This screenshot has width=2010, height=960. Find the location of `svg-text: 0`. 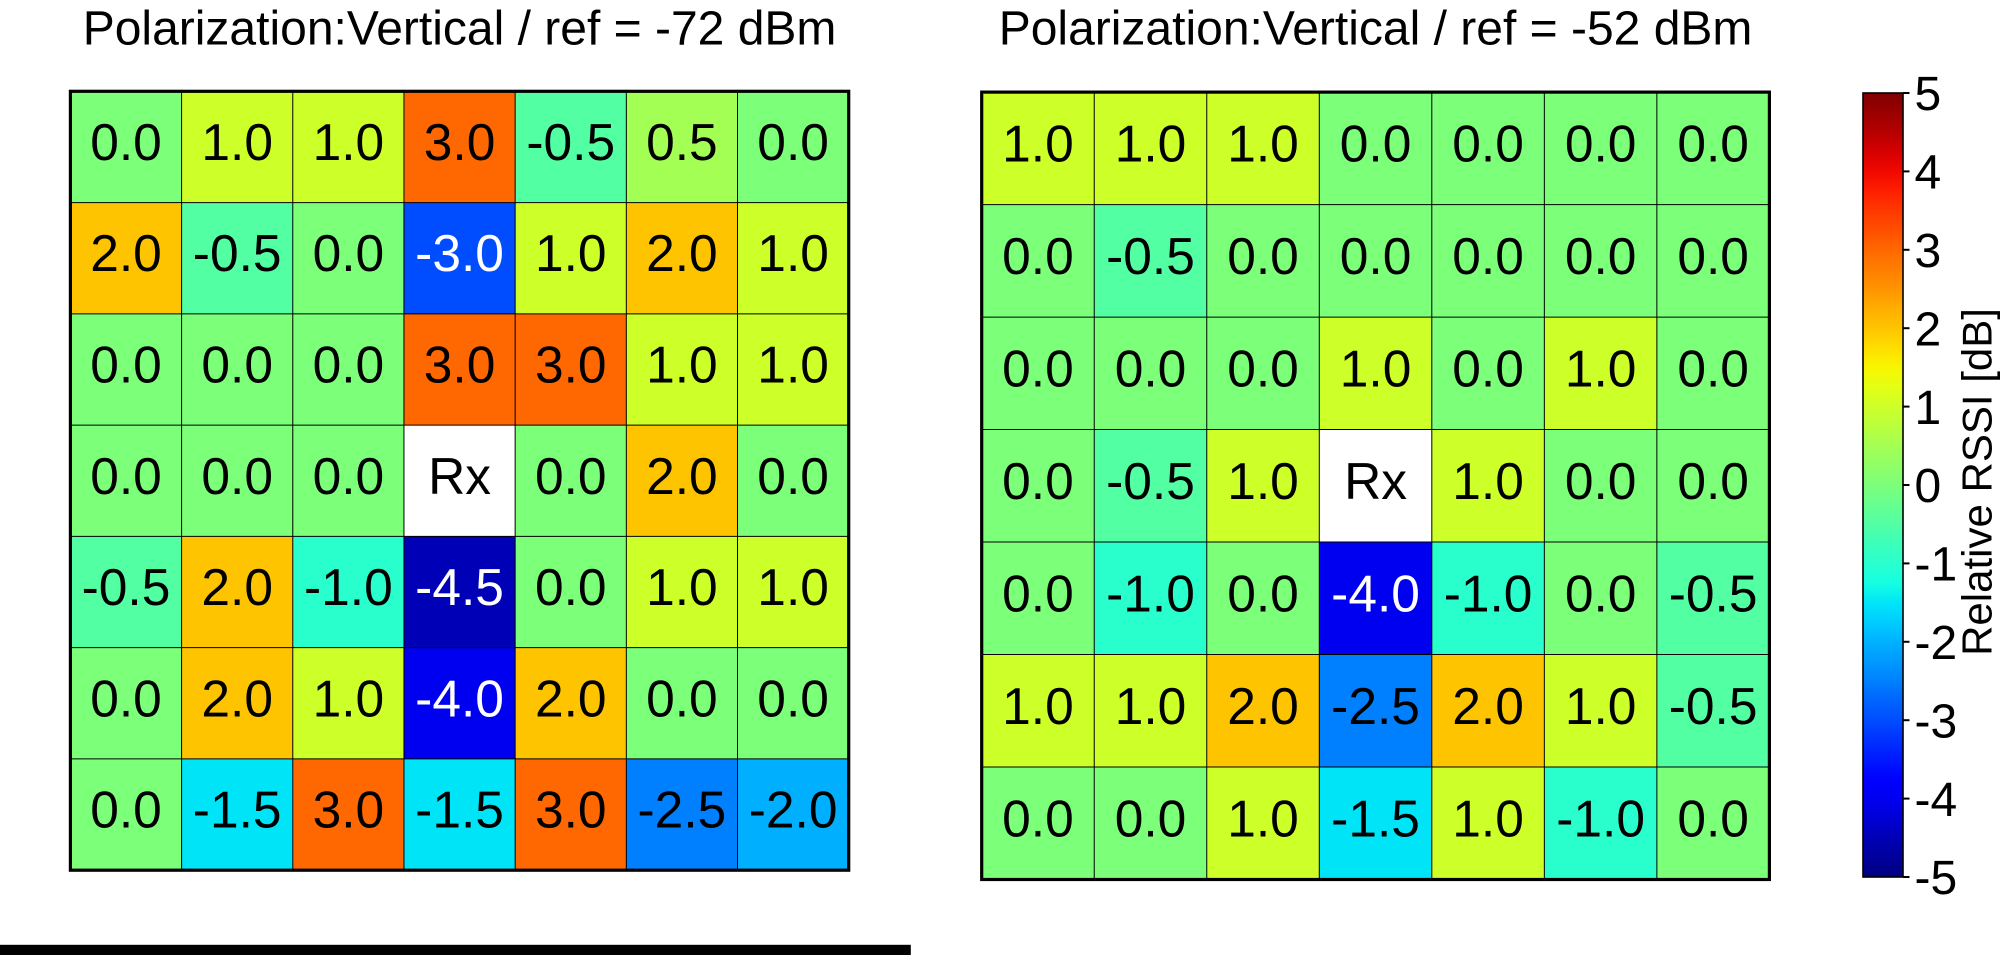

svg-text: 0 is located at coordinates (1928, 486).